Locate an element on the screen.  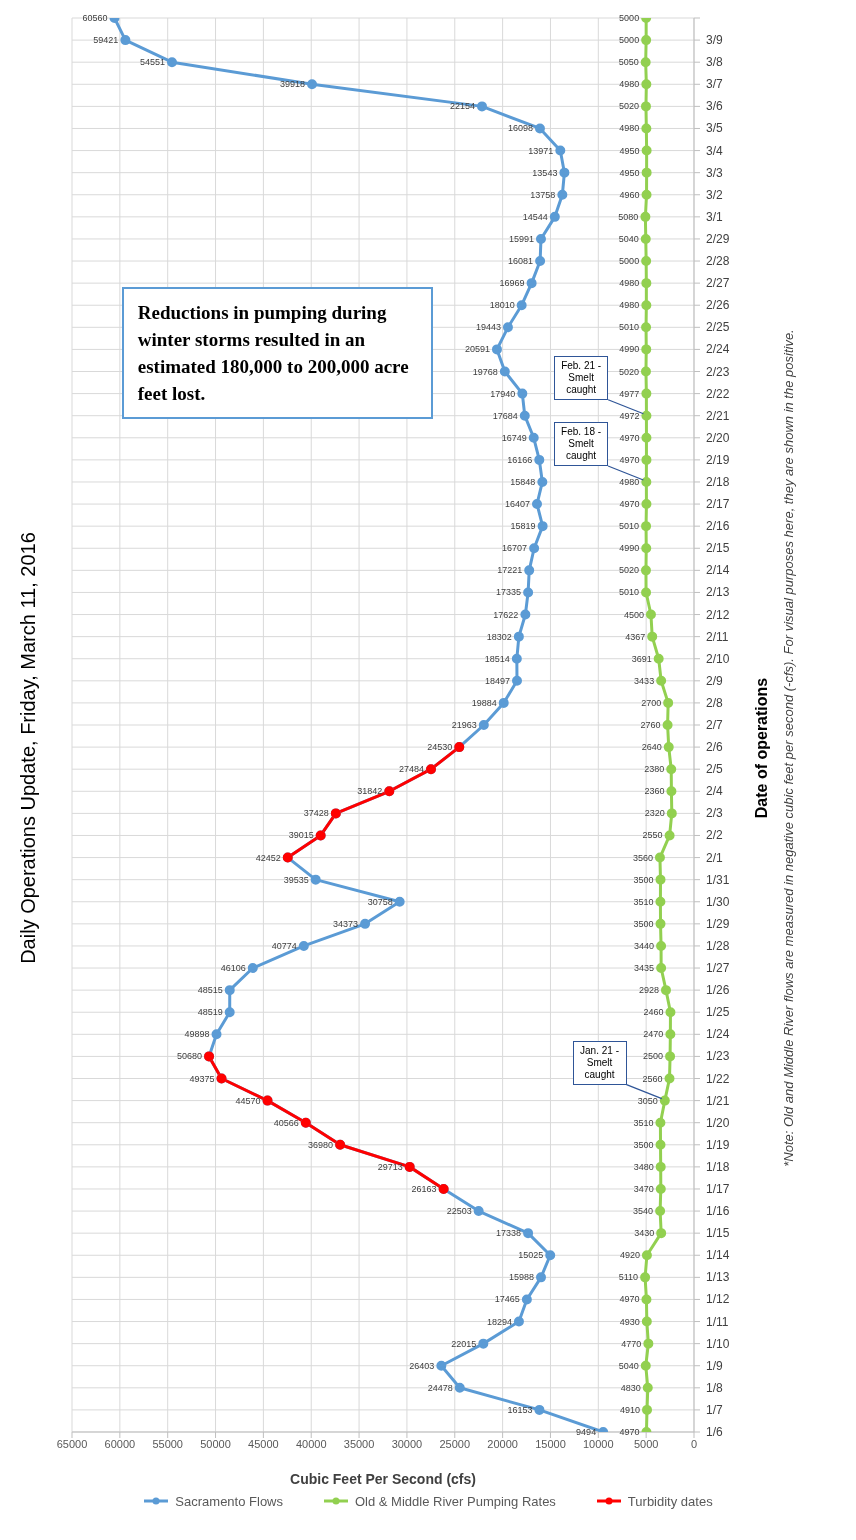
x-tick-label: 60000 is located at coordinates (120, 1443).